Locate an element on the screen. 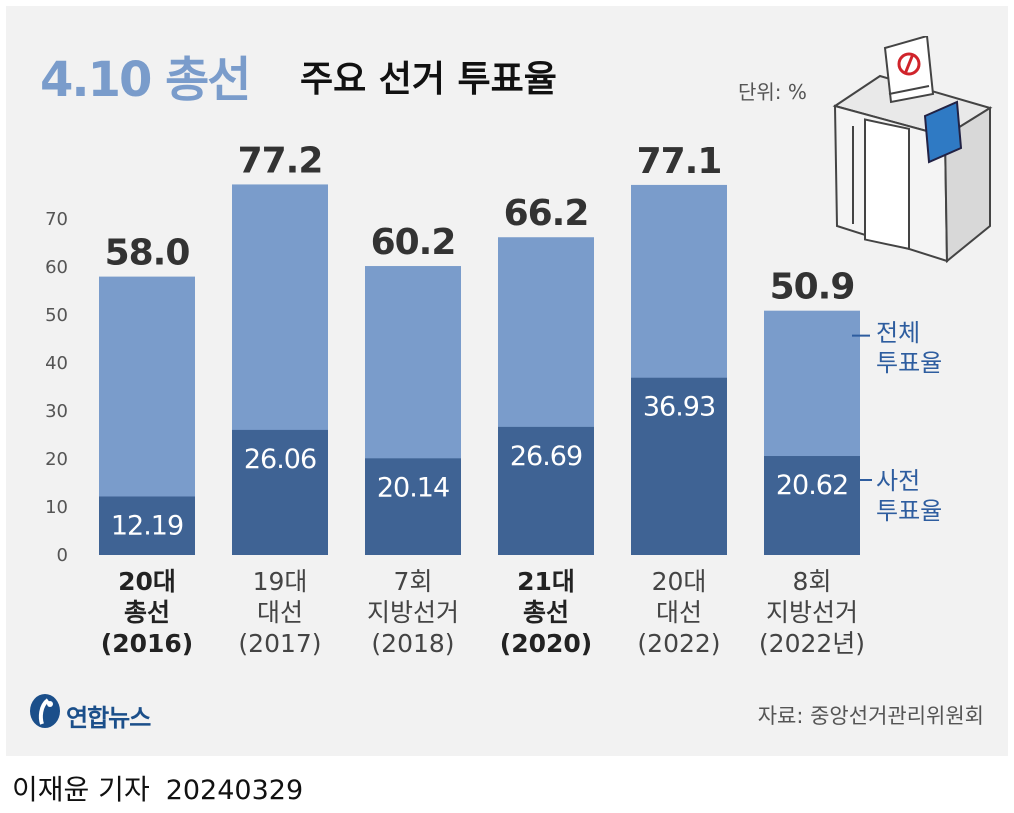  category-label-line: (2017) is located at coordinates (280, 643).